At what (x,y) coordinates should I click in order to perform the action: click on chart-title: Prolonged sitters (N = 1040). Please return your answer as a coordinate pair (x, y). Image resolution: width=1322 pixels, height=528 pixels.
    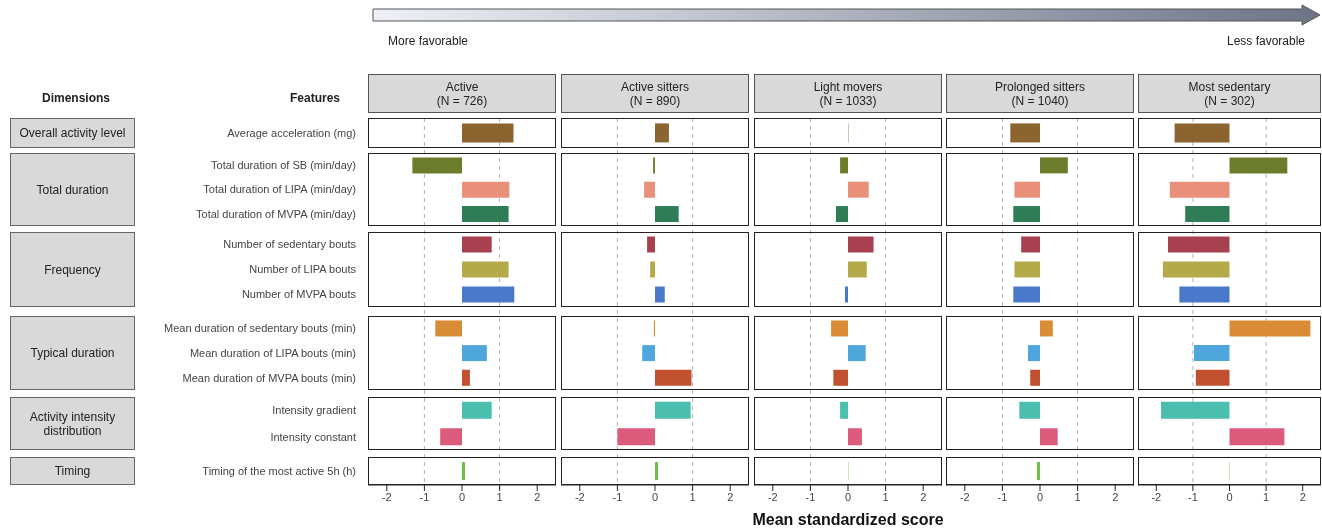
    Looking at the image, I should click on (1040, 93).